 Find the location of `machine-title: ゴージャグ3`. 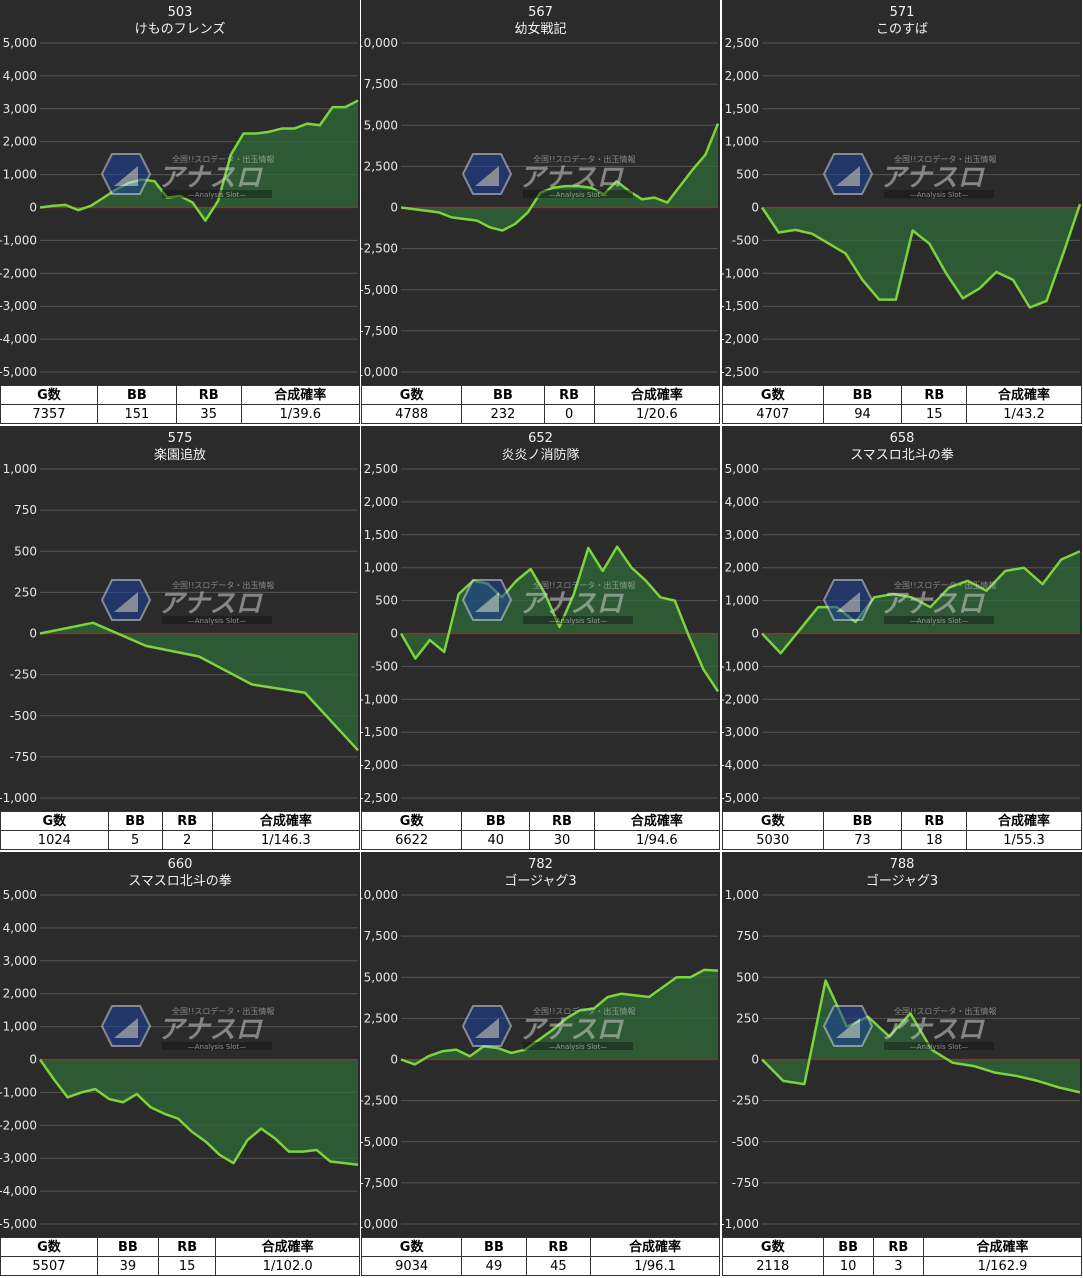

machine-title: ゴージャグ3 is located at coordinates (902, 881).